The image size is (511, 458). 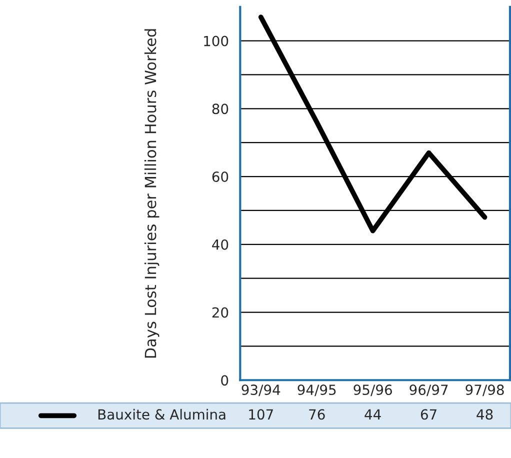 What do you see at coordinates (216, 41) in the screenshot?
I see `y-tick-label: 100` at bounding box center [216, 41].